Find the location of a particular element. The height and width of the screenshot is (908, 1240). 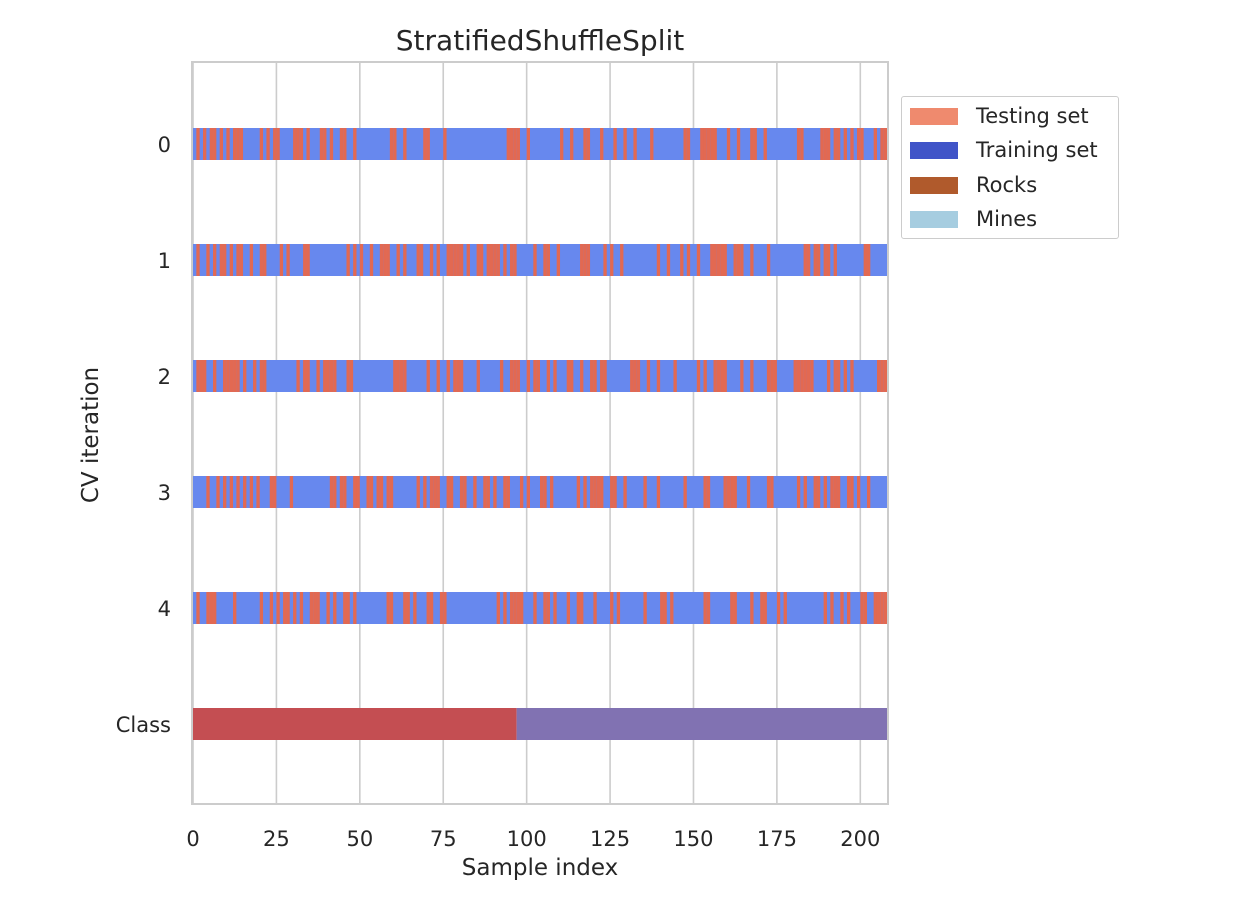

y-tick-label: 1 is located at coordinates (164, 261).